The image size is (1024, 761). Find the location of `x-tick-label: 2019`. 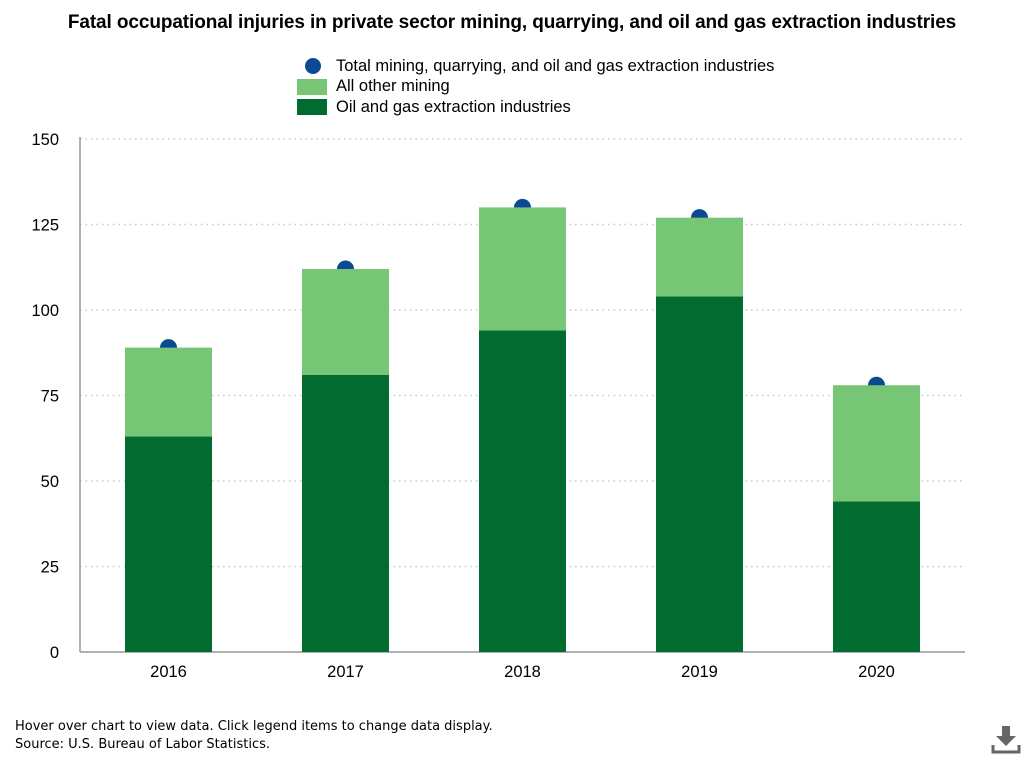

x-tick-label: 2019 is located at coordinates (699, 672).